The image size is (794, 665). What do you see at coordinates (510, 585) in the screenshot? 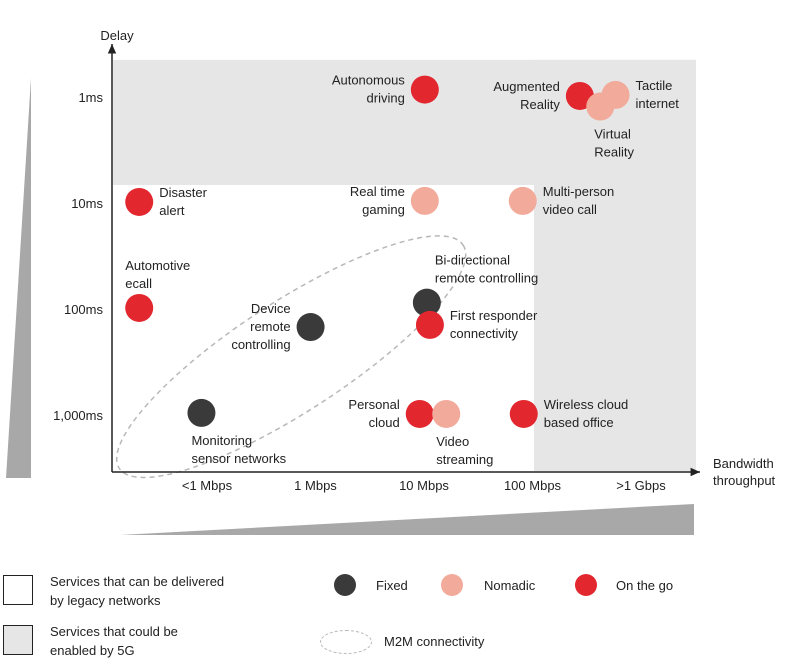
I see `legend-nomadic-label: Nomadic` at bounding box center [510, 585].